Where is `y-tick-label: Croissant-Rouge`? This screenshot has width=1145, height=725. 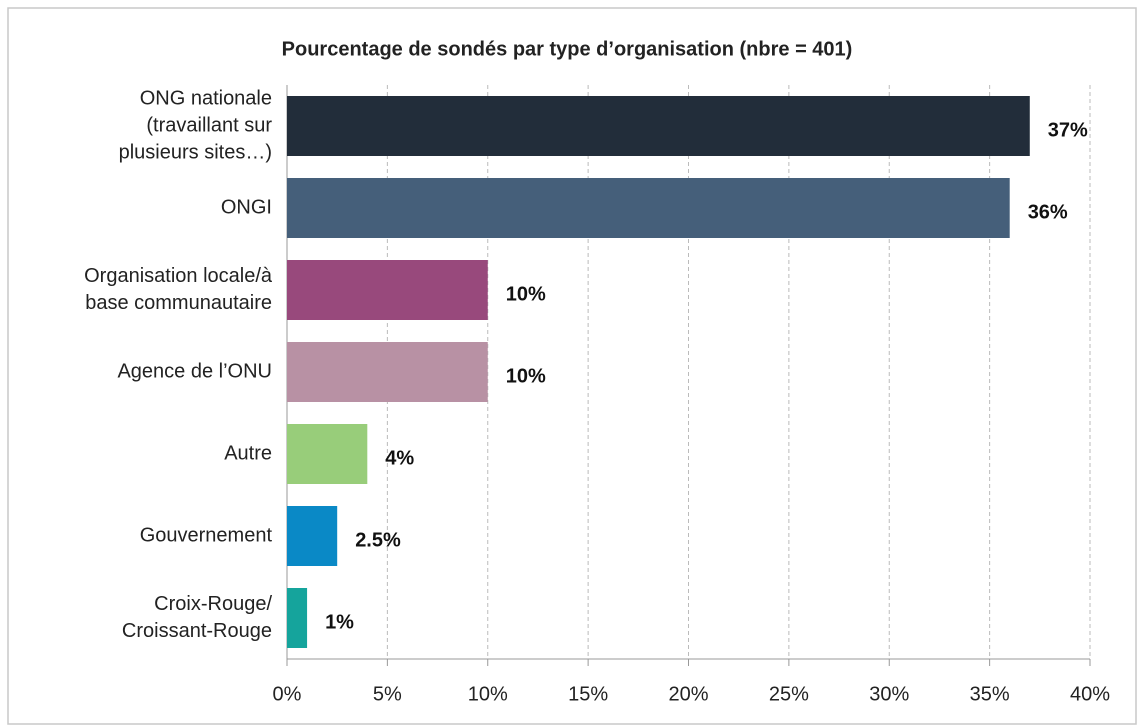 y-tick-label: Croissant-Rouge is located at coordinates (197, 631).